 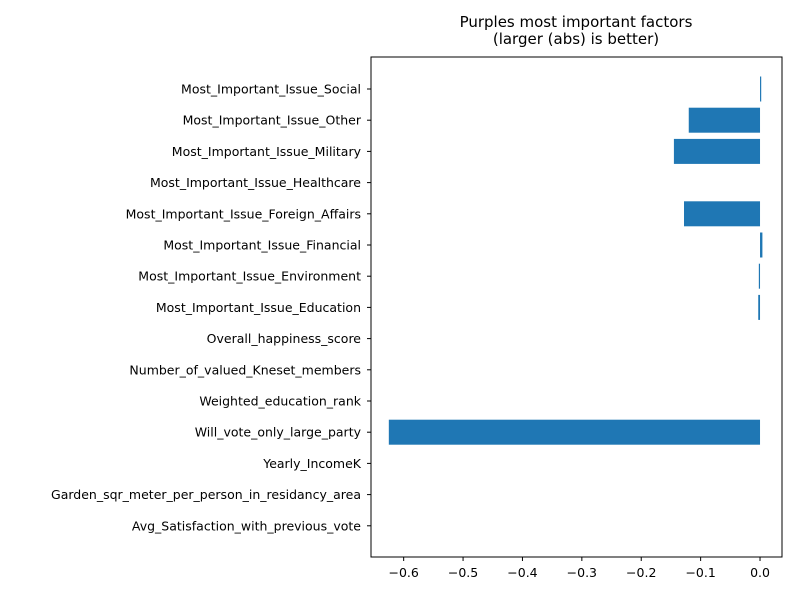 I want to click on x-tick-label: −0.6, so click(x=403, y=572).